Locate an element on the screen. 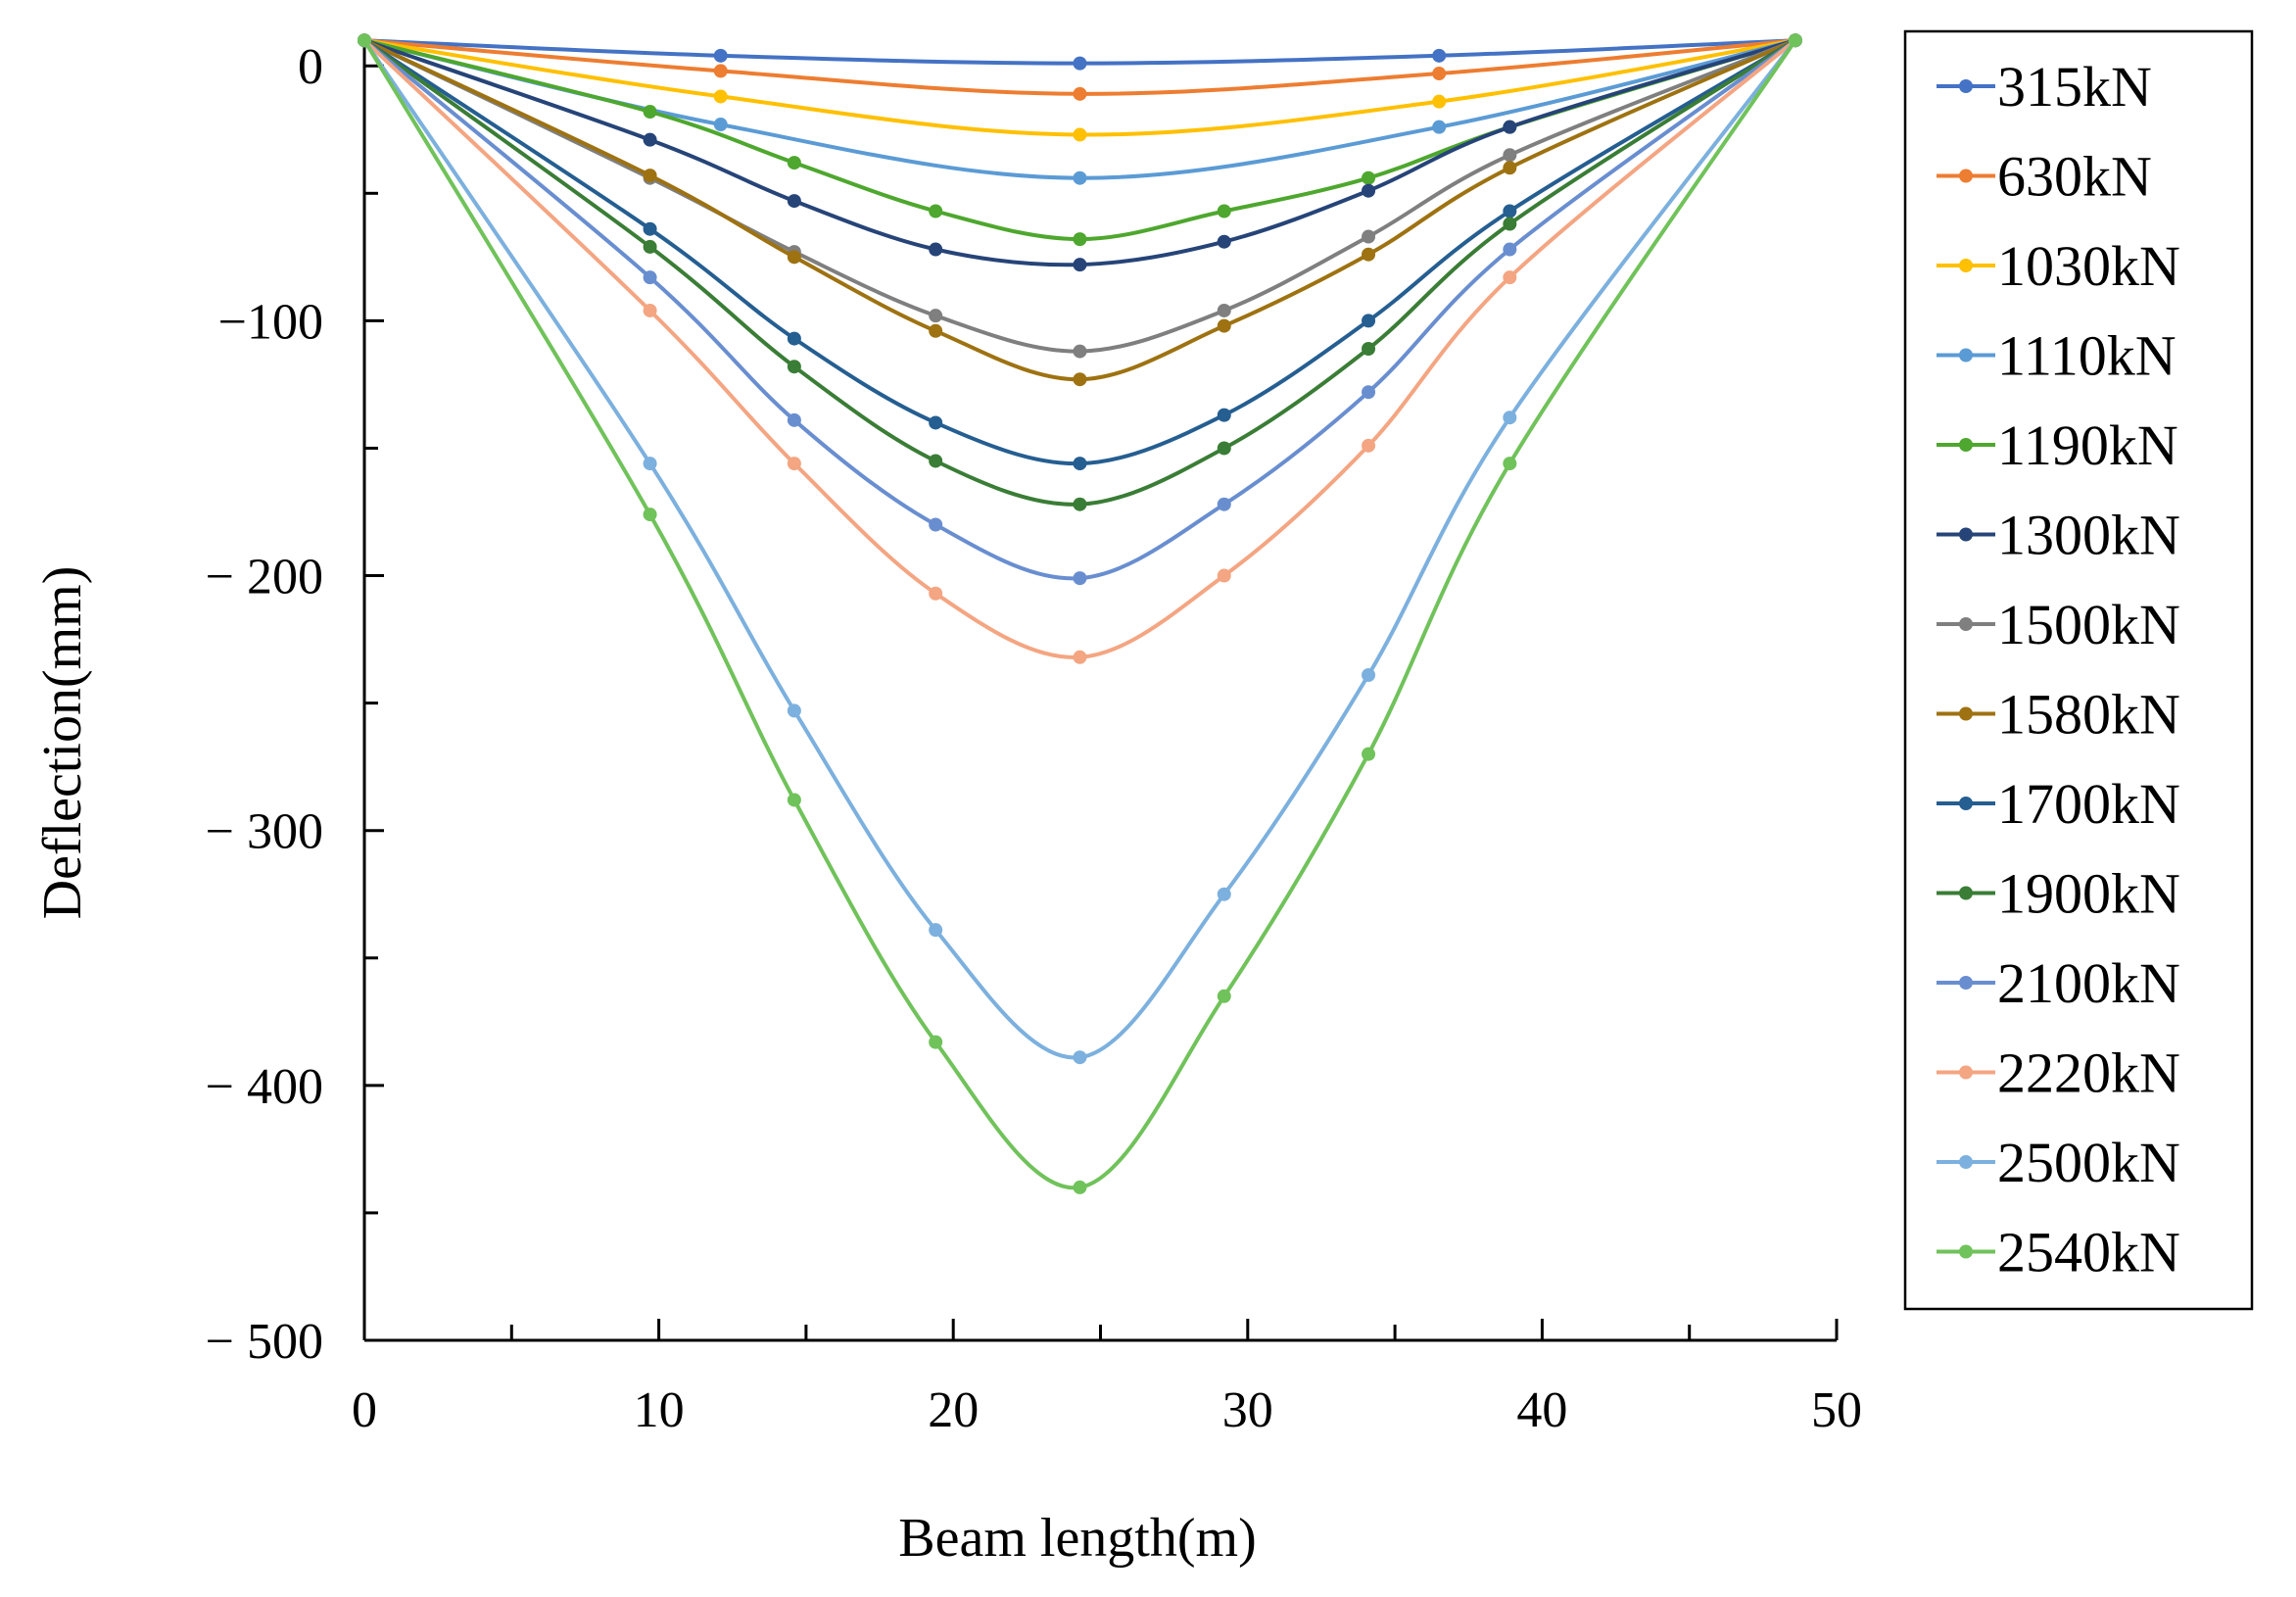 This screenshot has width=2296, height=1597. legend-item: 2500kN is located at coordinates (2058, 1162).